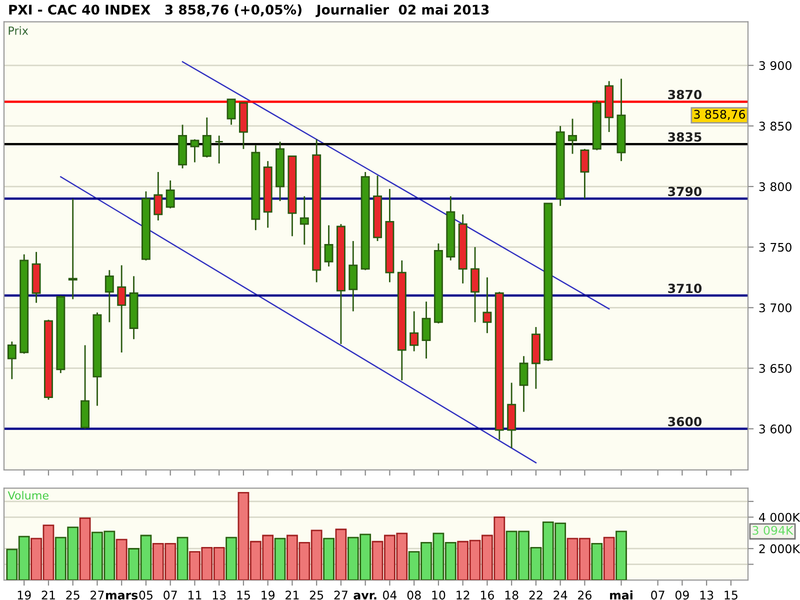 This screenshot has width=800, height=600. Describe the element at coordinates (145, 595) in the screenshot. I see `x-tick-label: 05` at that location.